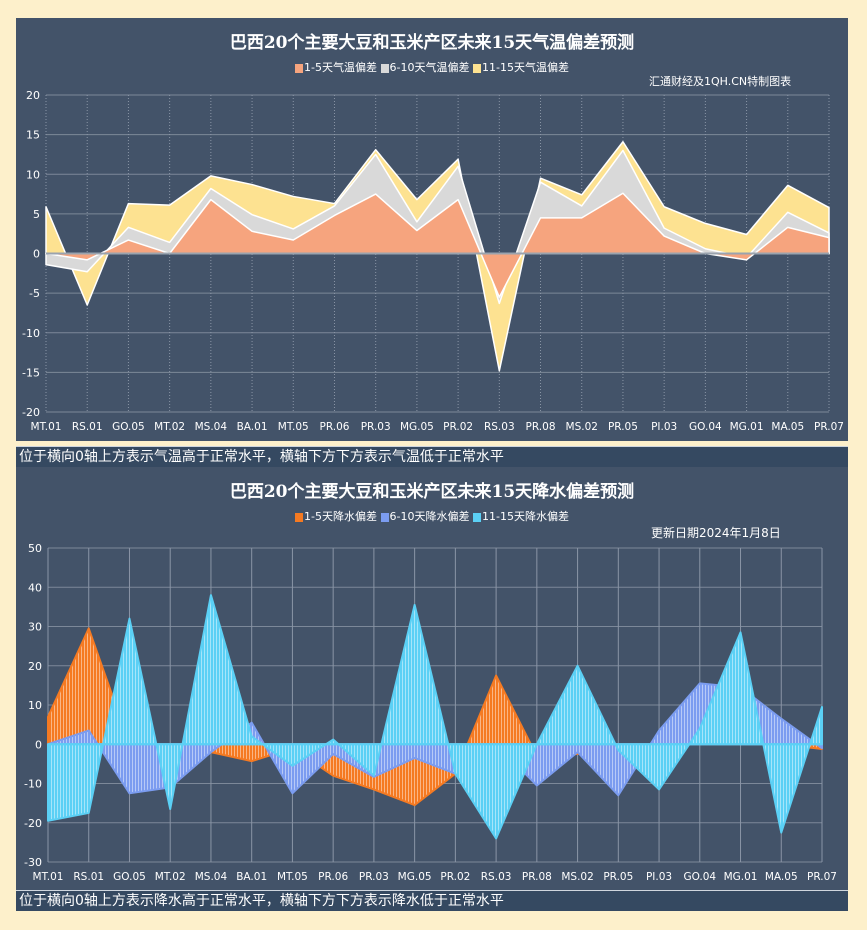 Image resolution: width=867 pixels, height=930 pixels. I want to click on y-tick-label: -15, so click(31, 372).